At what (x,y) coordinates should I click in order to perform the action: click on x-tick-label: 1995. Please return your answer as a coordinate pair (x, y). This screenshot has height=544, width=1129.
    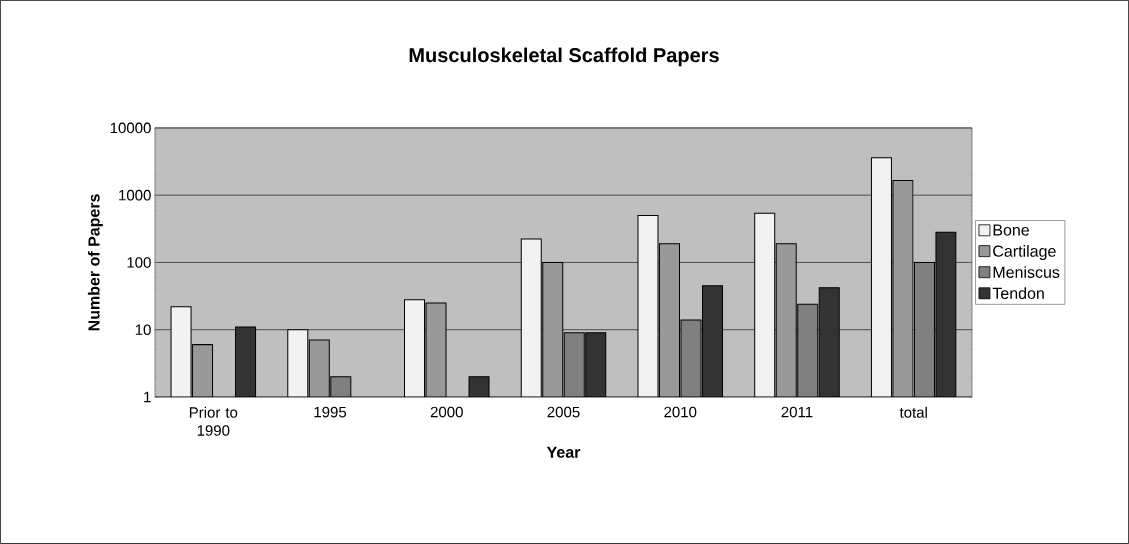
    Looking at the image, I should click on (330, 412).